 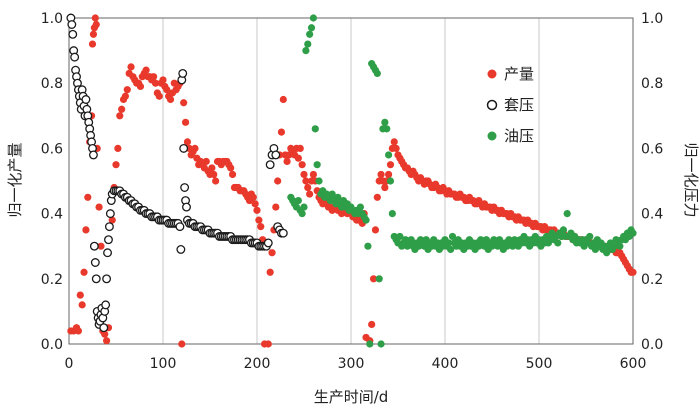 I want to click on y-axis-left: 0.0 0.2 0.4 0.6 0.8 1.0, so click(x=52, y=182).